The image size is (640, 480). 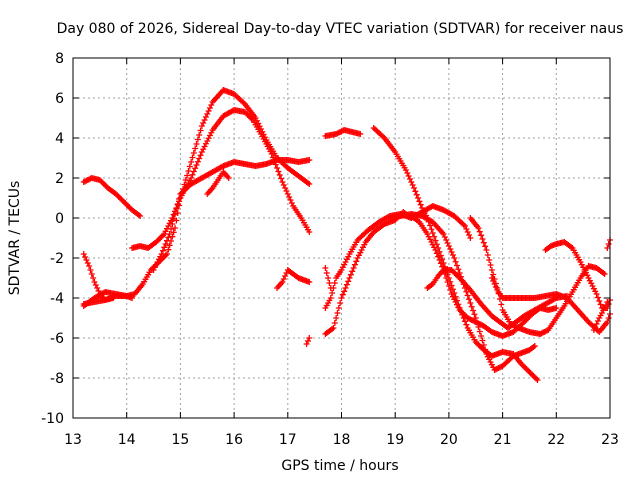 I want to click on y-tick-label: -10, so click(x=52, y=419).